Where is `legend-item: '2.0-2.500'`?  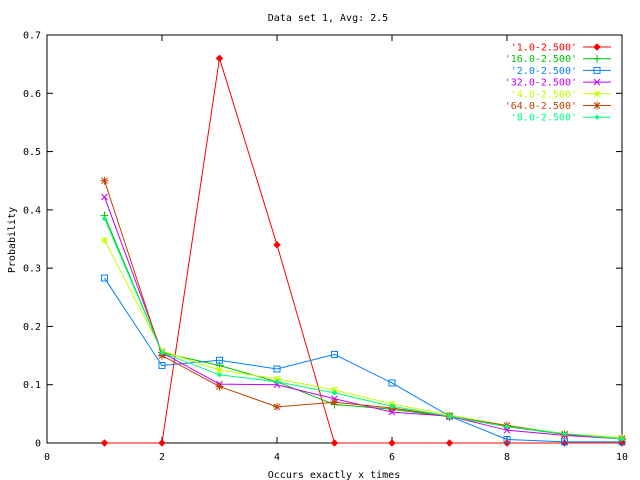 legend-item: '2.0-2.500' is located at coordinates (561, 71).